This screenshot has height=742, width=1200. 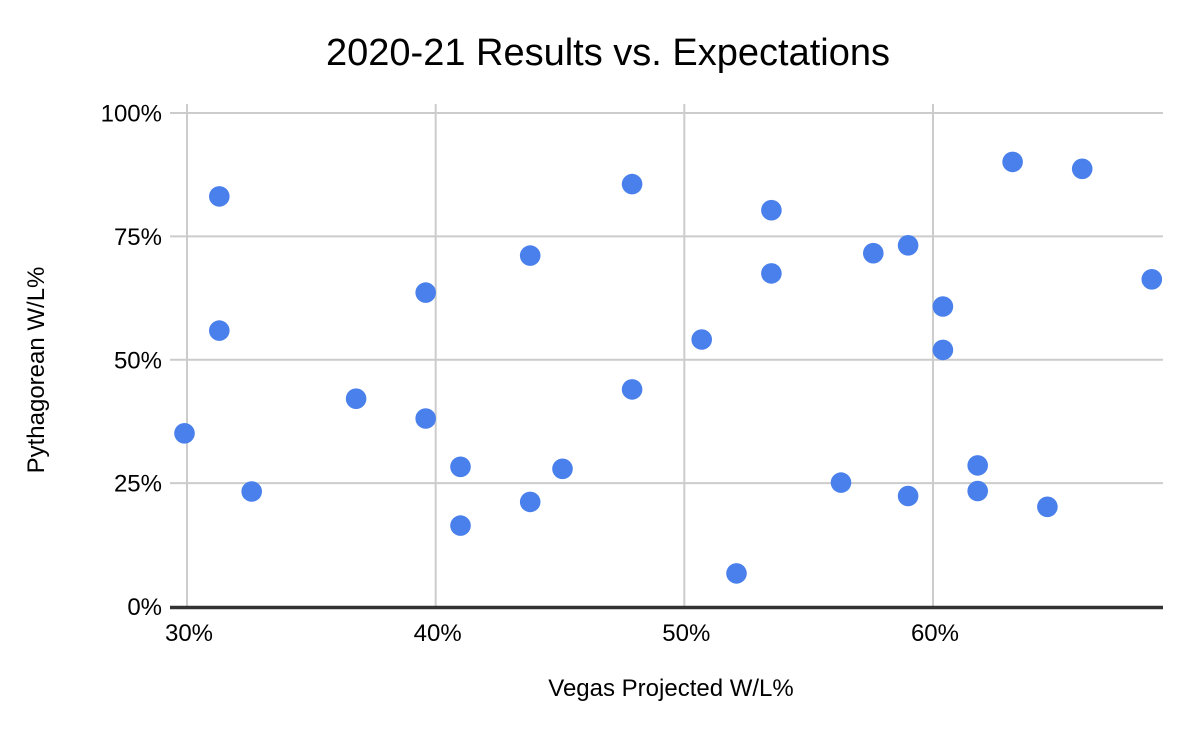 I want to click on y-tick-label: 0%, so click(x=144, y=607).